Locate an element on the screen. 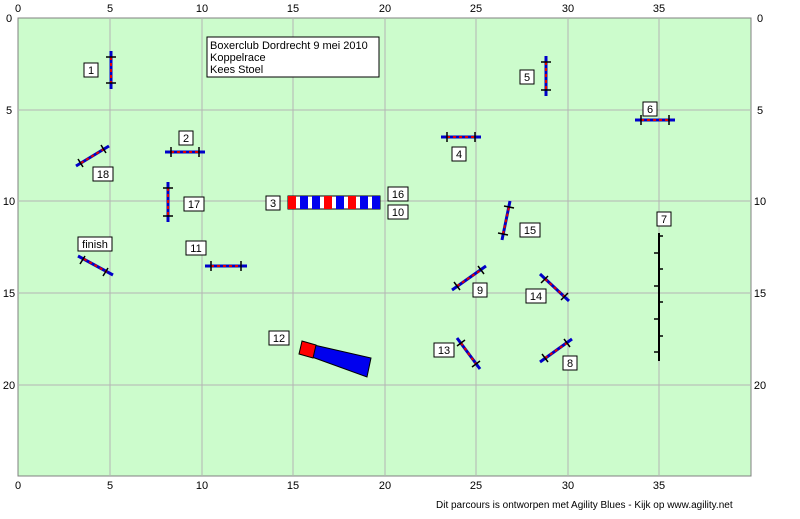  info-box-frame is located at coordinates (293, 57).